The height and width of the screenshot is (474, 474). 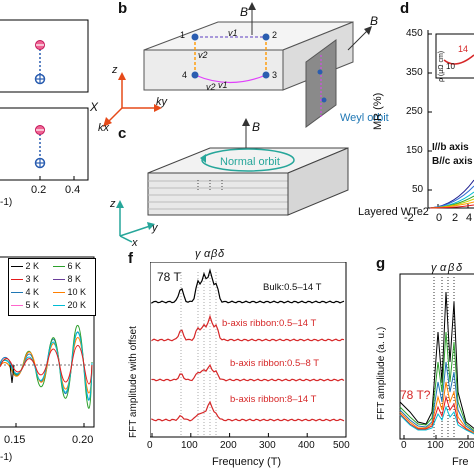 I want to click on panel-f-delta: δ, so click(x=221, y=254).